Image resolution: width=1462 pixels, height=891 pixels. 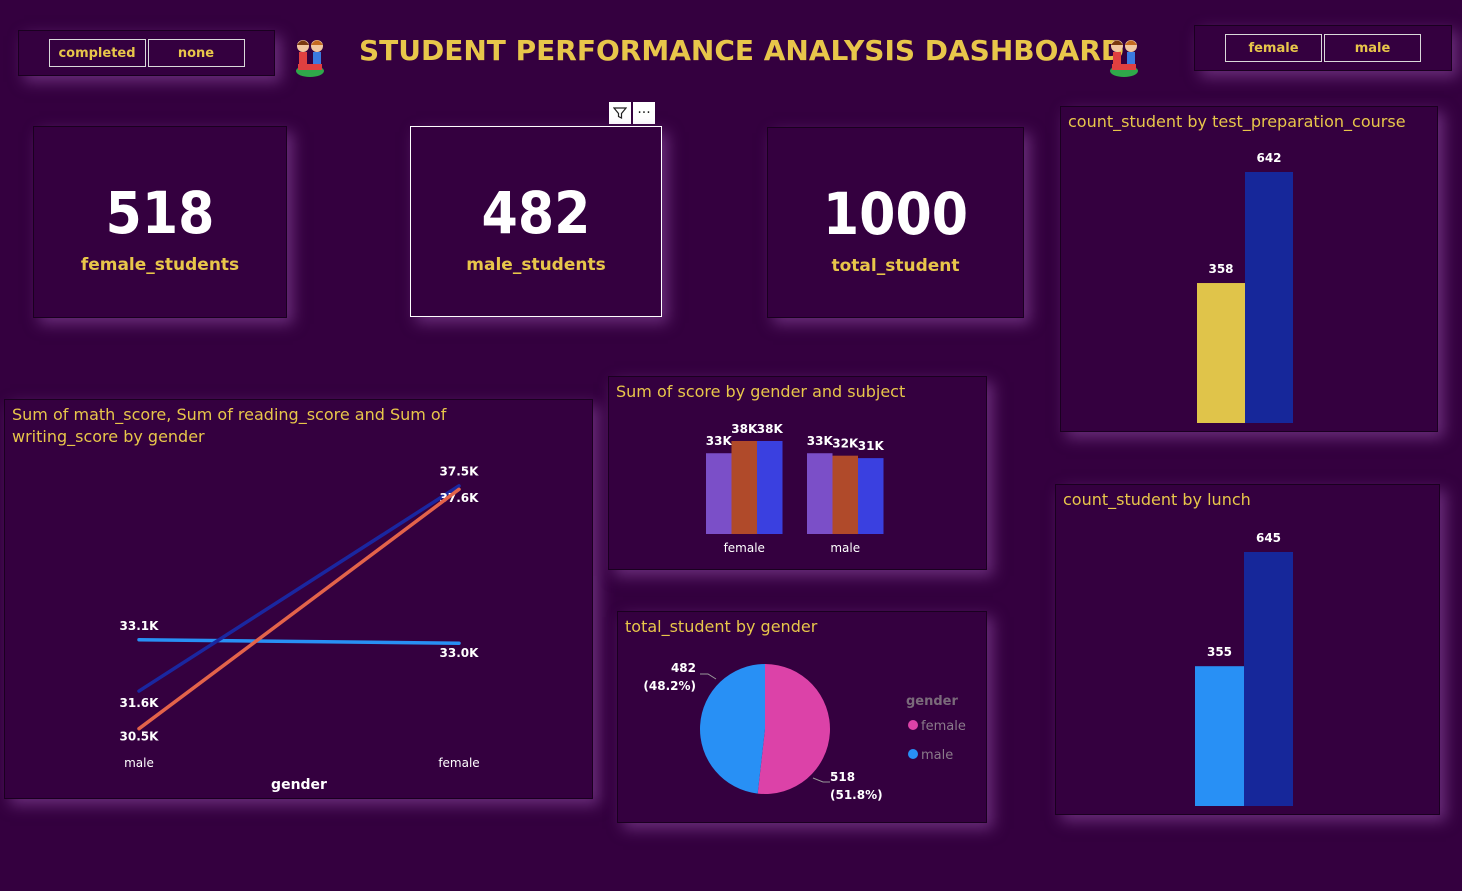 What do you see at coordinates (1273, 48) in the screenshot?
I see `slicer-option-female: female` at bounding box center [1273, 48].